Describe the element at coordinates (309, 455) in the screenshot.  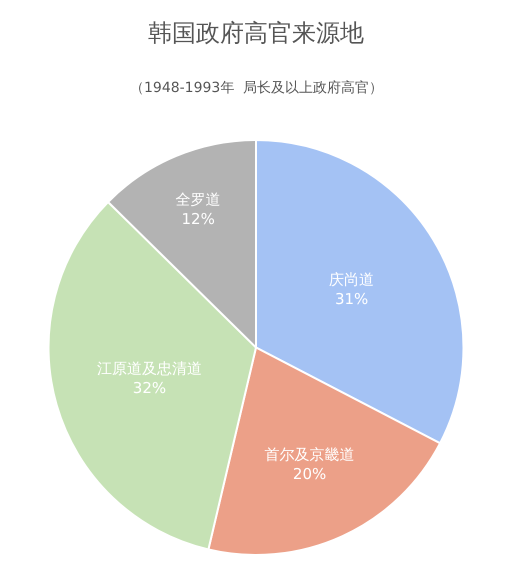
I see `slice-label: 首尔及京畿道` at that location.